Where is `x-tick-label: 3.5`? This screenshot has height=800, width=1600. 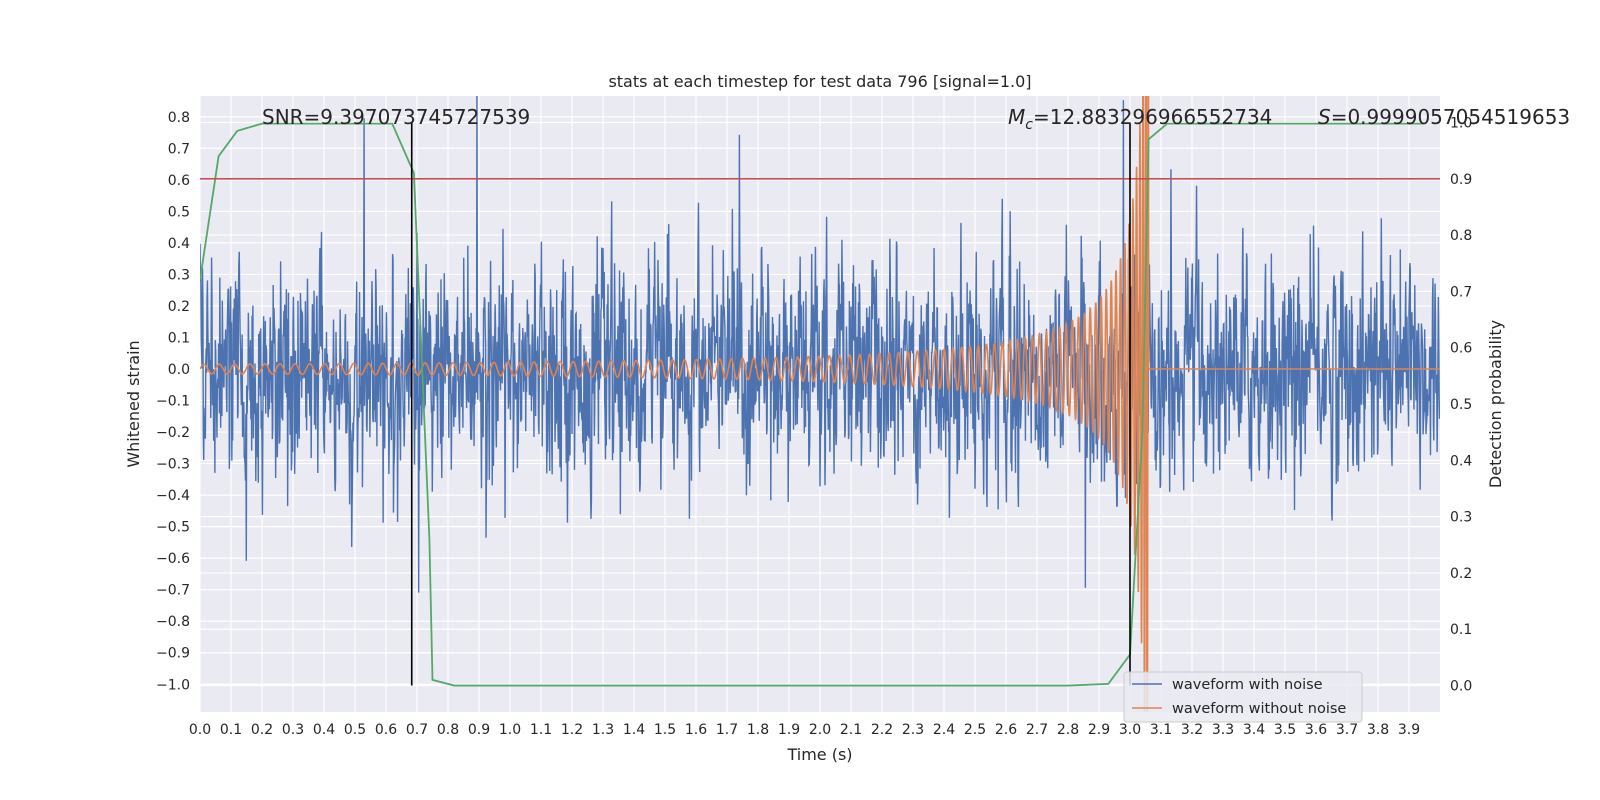
x-tick-label: 3.5 is located at coordinates (1285, 730).